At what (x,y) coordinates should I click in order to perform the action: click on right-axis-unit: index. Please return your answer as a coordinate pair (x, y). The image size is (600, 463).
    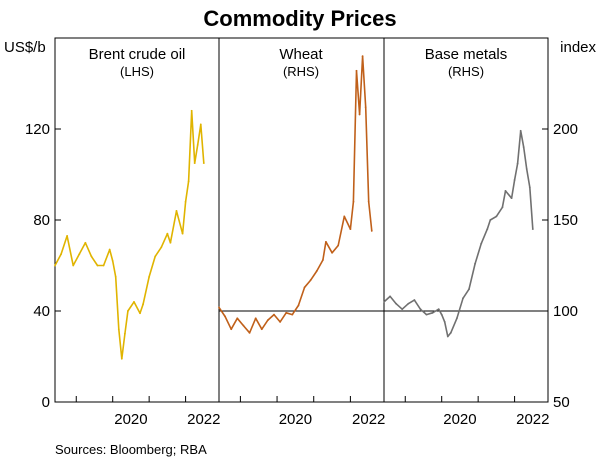
    Looking at the image, I should click on (578, 47).